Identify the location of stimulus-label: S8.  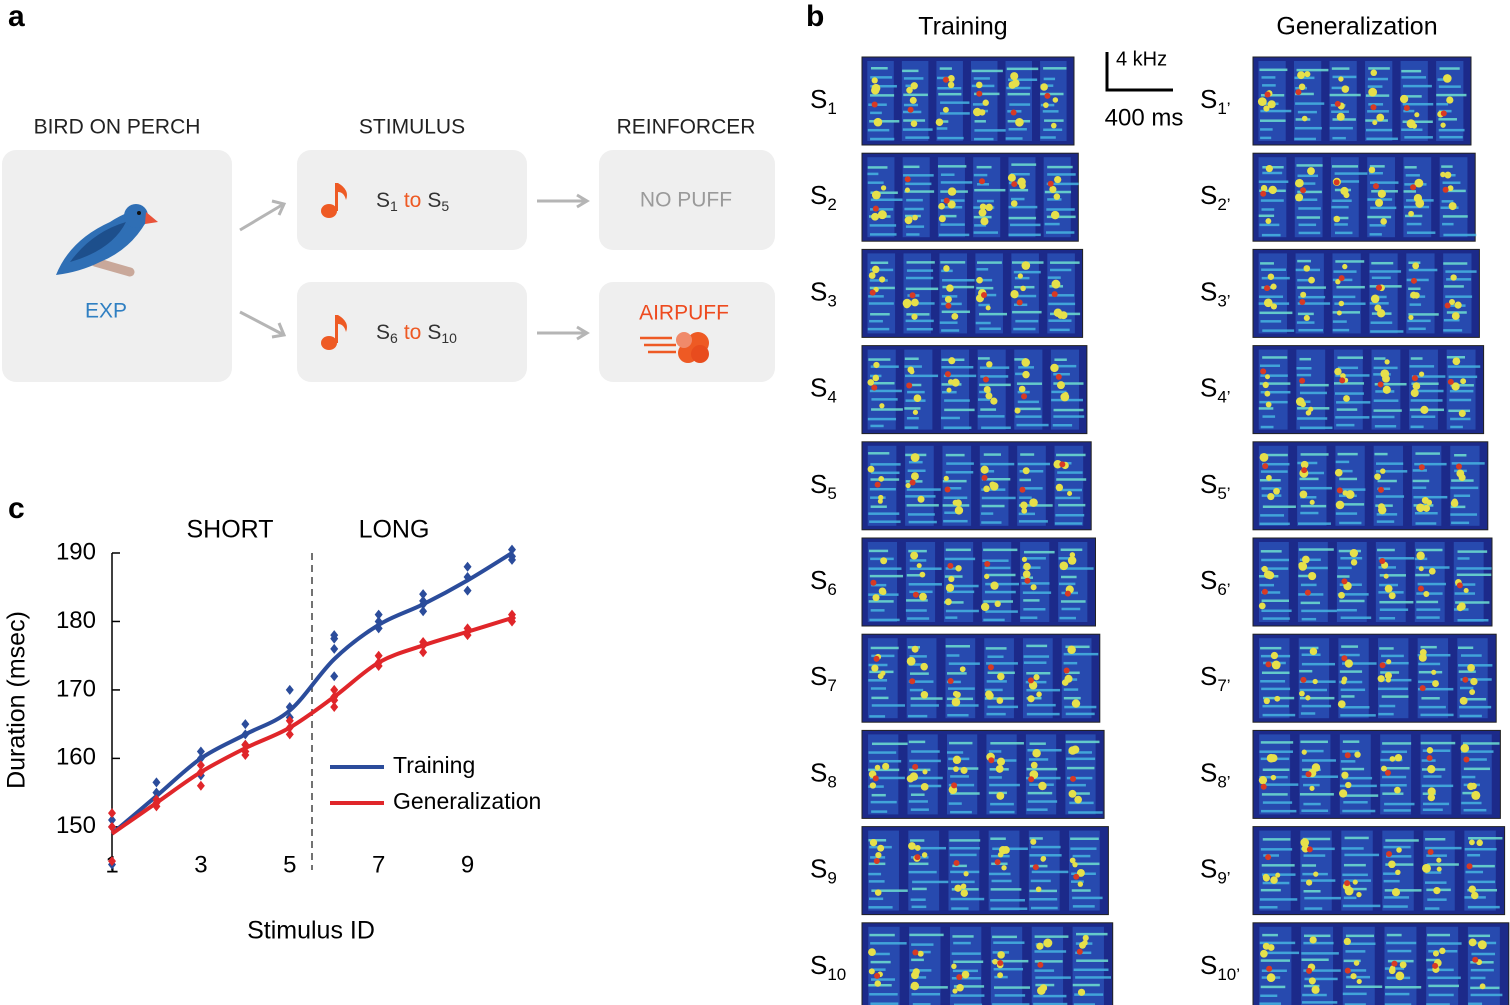
(823, 774).